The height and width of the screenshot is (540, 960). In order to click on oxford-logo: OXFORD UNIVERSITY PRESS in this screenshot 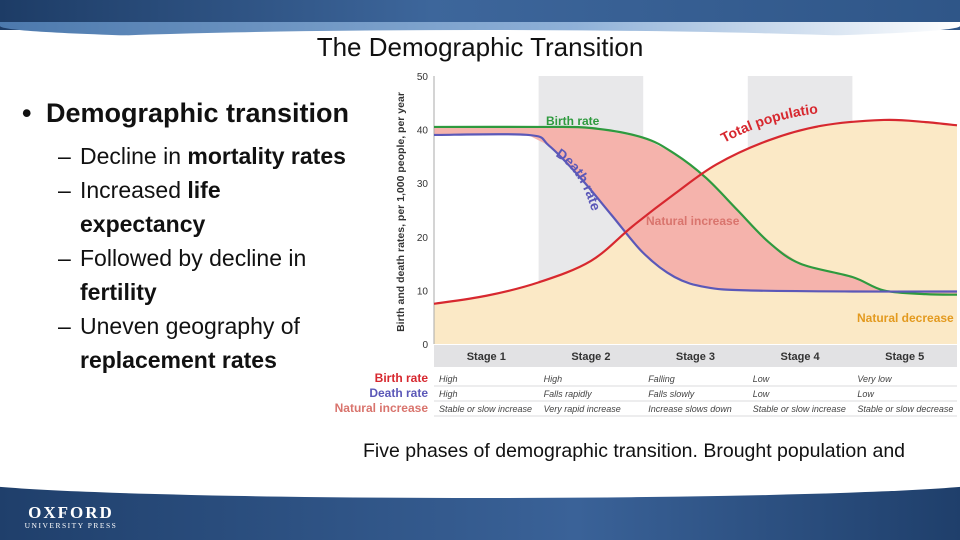, I will do `click(71, 517)`.